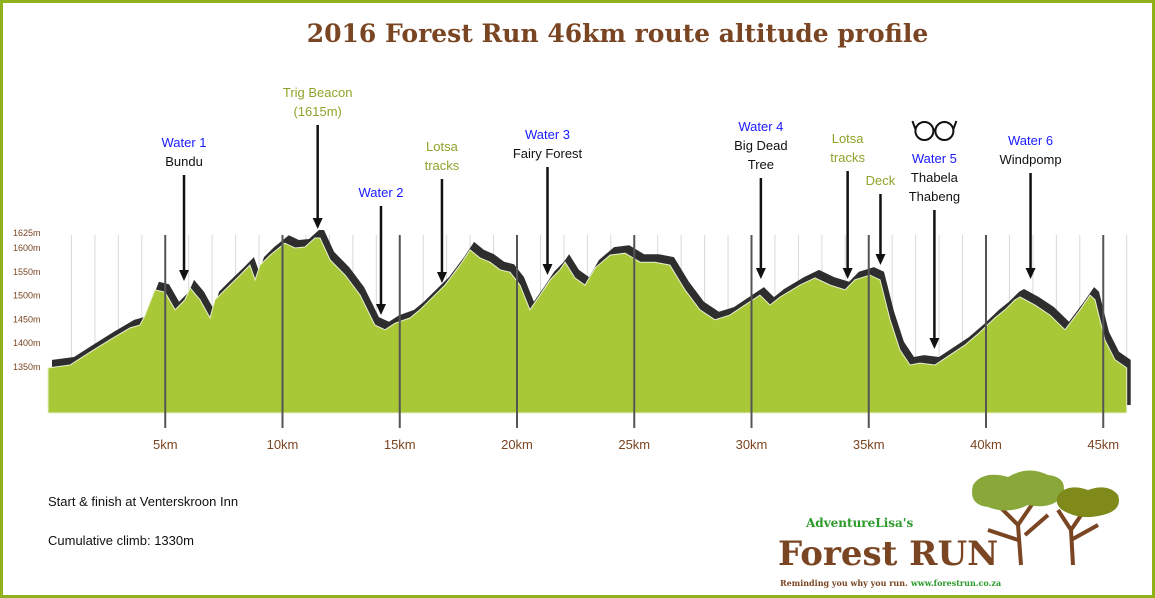 This screenshot has height=598, width=1155. What do you see at coordinates (1031, 140) in the screenshot?
I see `marker-label-line: Water 6` at bounding box center [1031, 140].